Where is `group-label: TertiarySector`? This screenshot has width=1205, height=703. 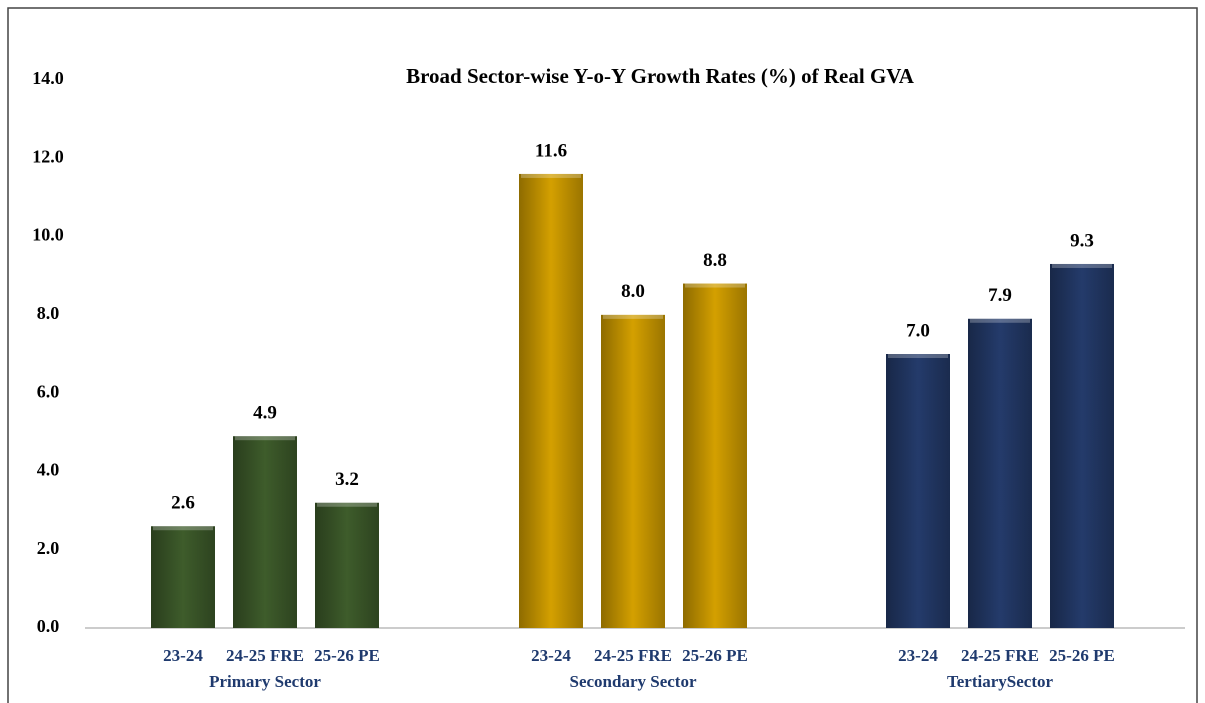 group-label: TertiarySector is located at coordinates (1000, 681).